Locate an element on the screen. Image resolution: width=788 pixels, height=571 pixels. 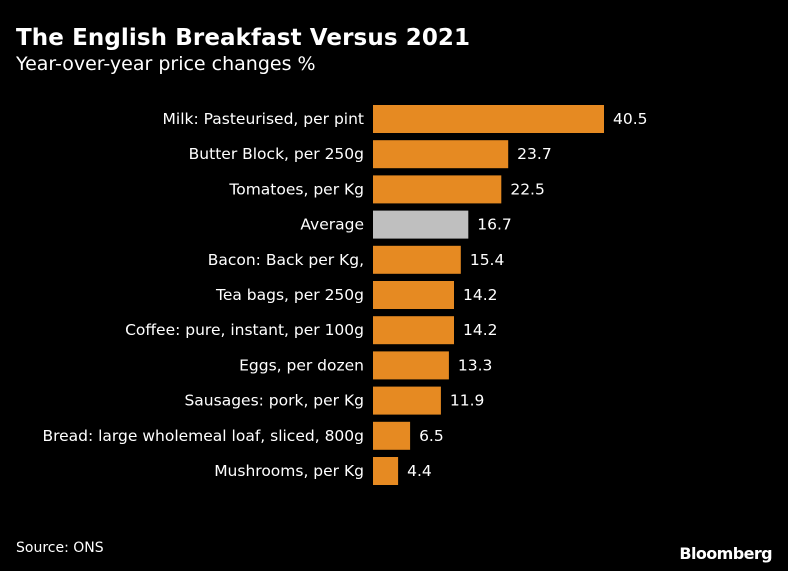
category-label-bacon-back-per-kg: Bacon: Back per Kg, is located at coordinates (286, 260).